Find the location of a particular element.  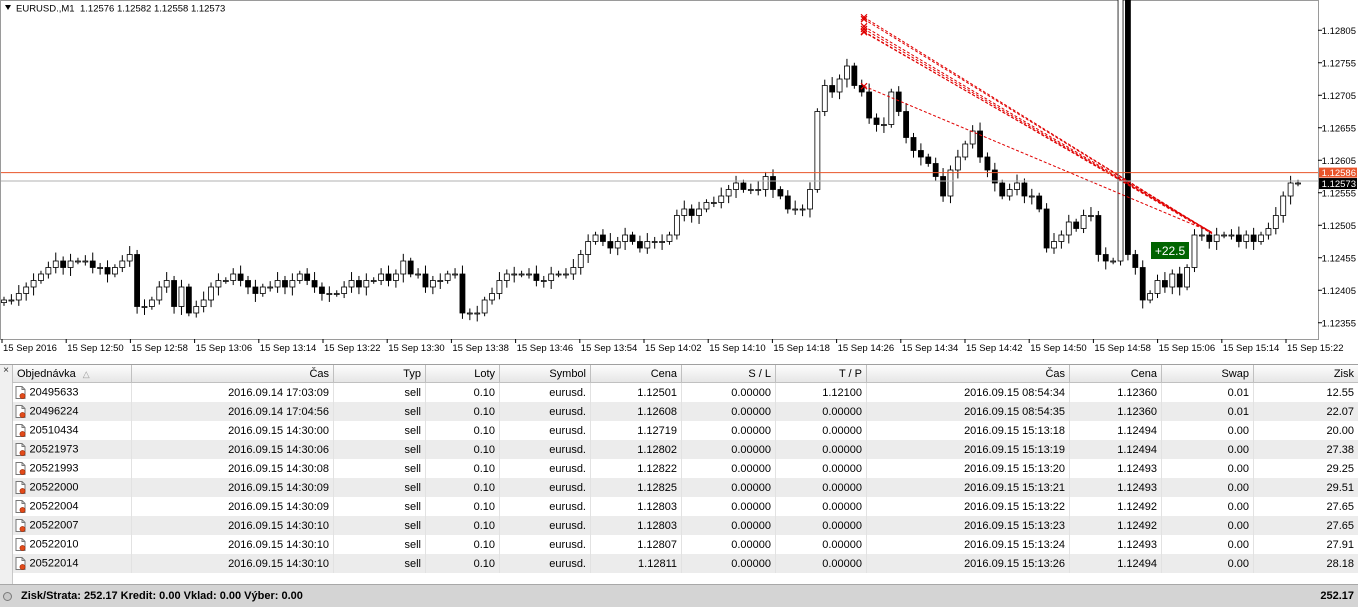

column-header-sl: S / L is located at coordinates (729, 374).